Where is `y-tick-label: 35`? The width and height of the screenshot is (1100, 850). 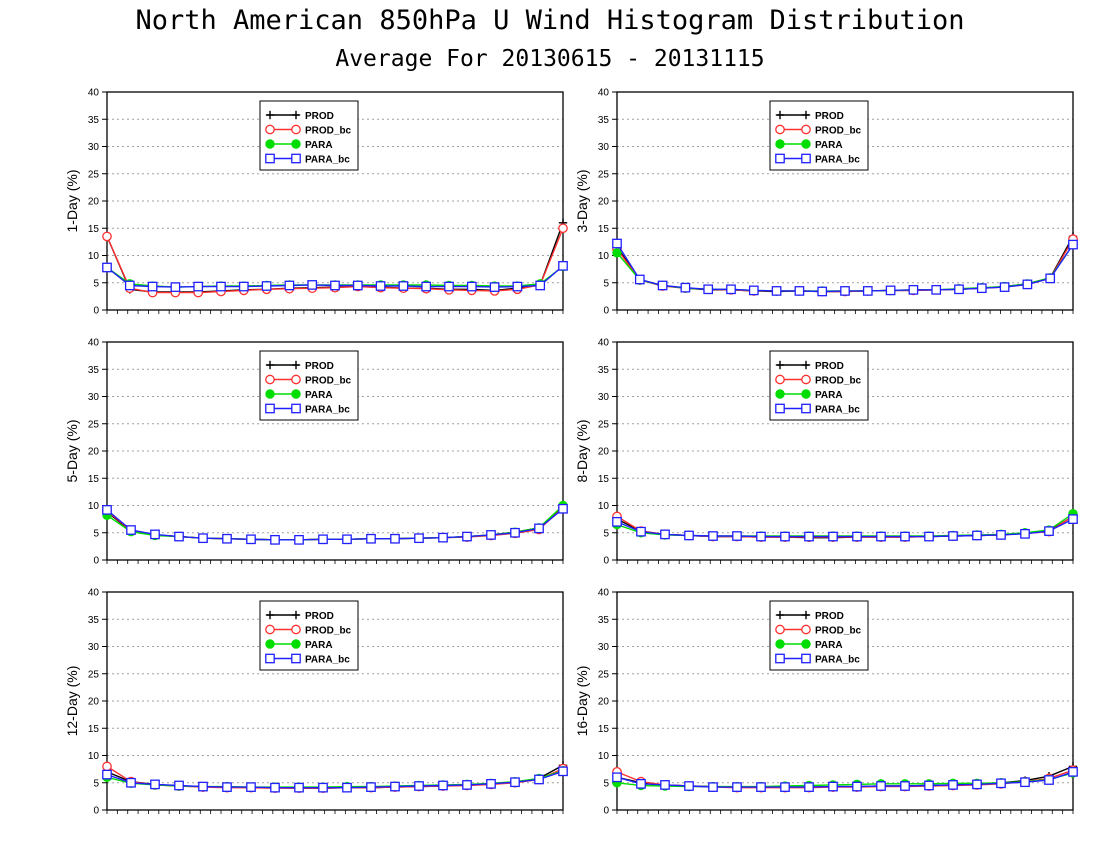 y-tick-label: 35 is located at coordinates (94, 370).